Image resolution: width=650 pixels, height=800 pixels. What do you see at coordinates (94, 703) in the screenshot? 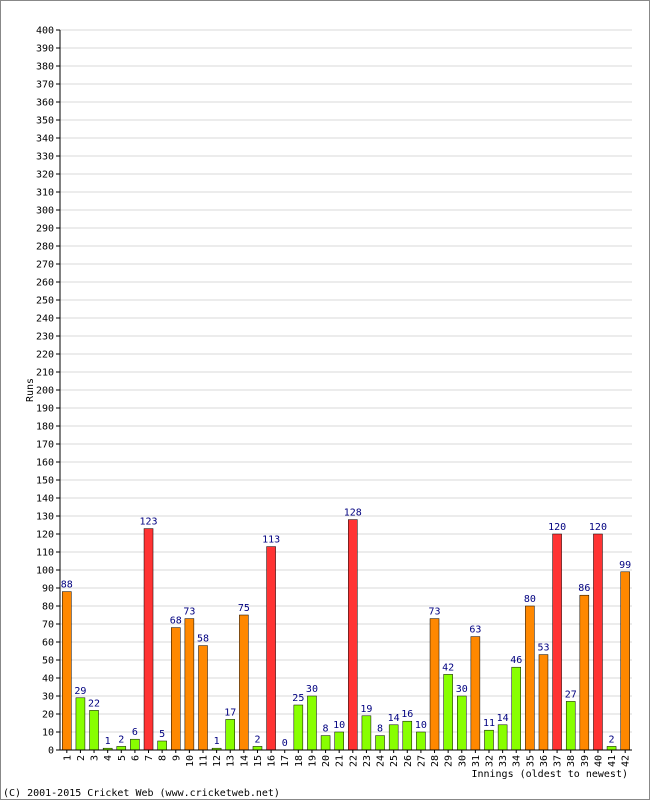
I see `bar-value-label: 22` at bounding box center [94, 703].